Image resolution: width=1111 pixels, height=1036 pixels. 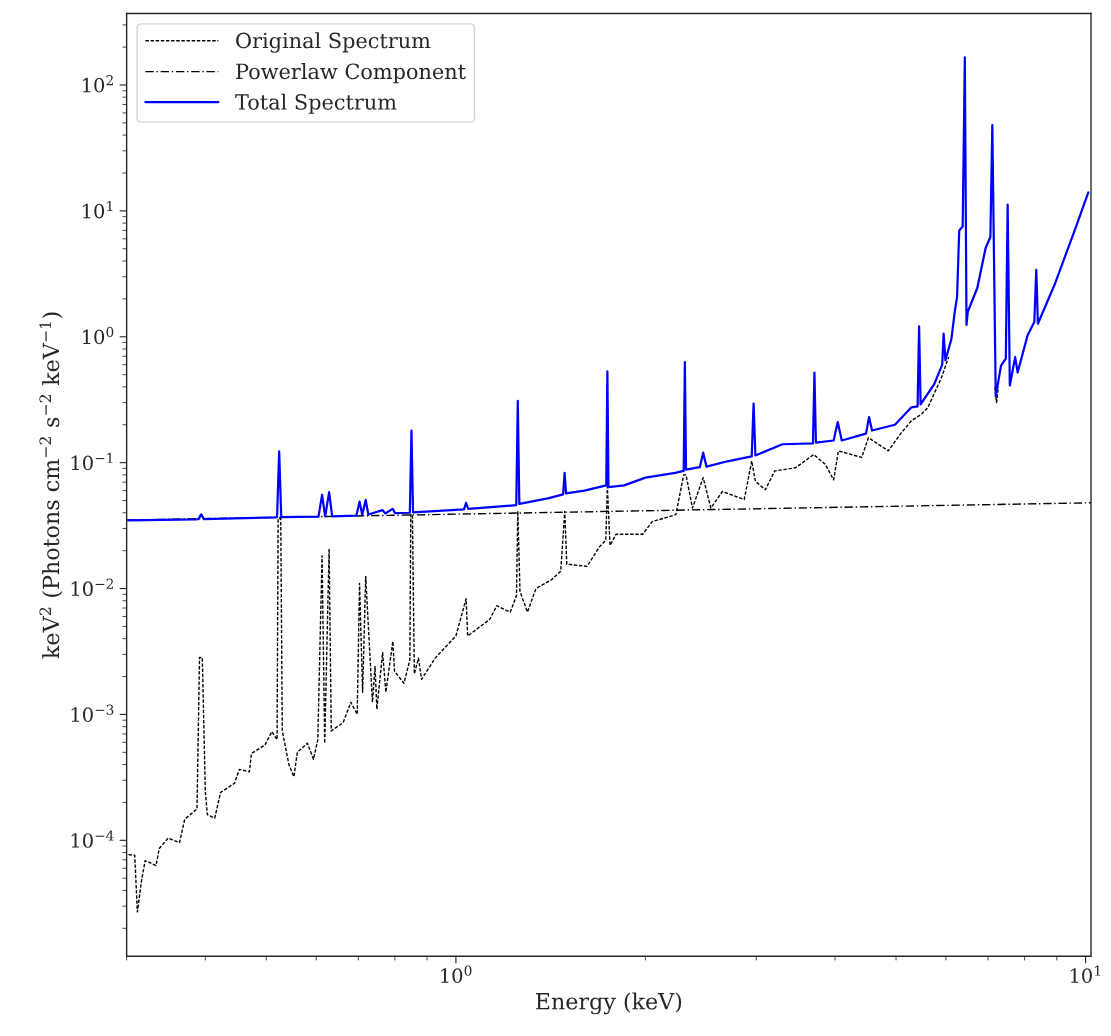 I want to click on y-tick-label: 10$^{−4}$, so click(x=92, y=839).